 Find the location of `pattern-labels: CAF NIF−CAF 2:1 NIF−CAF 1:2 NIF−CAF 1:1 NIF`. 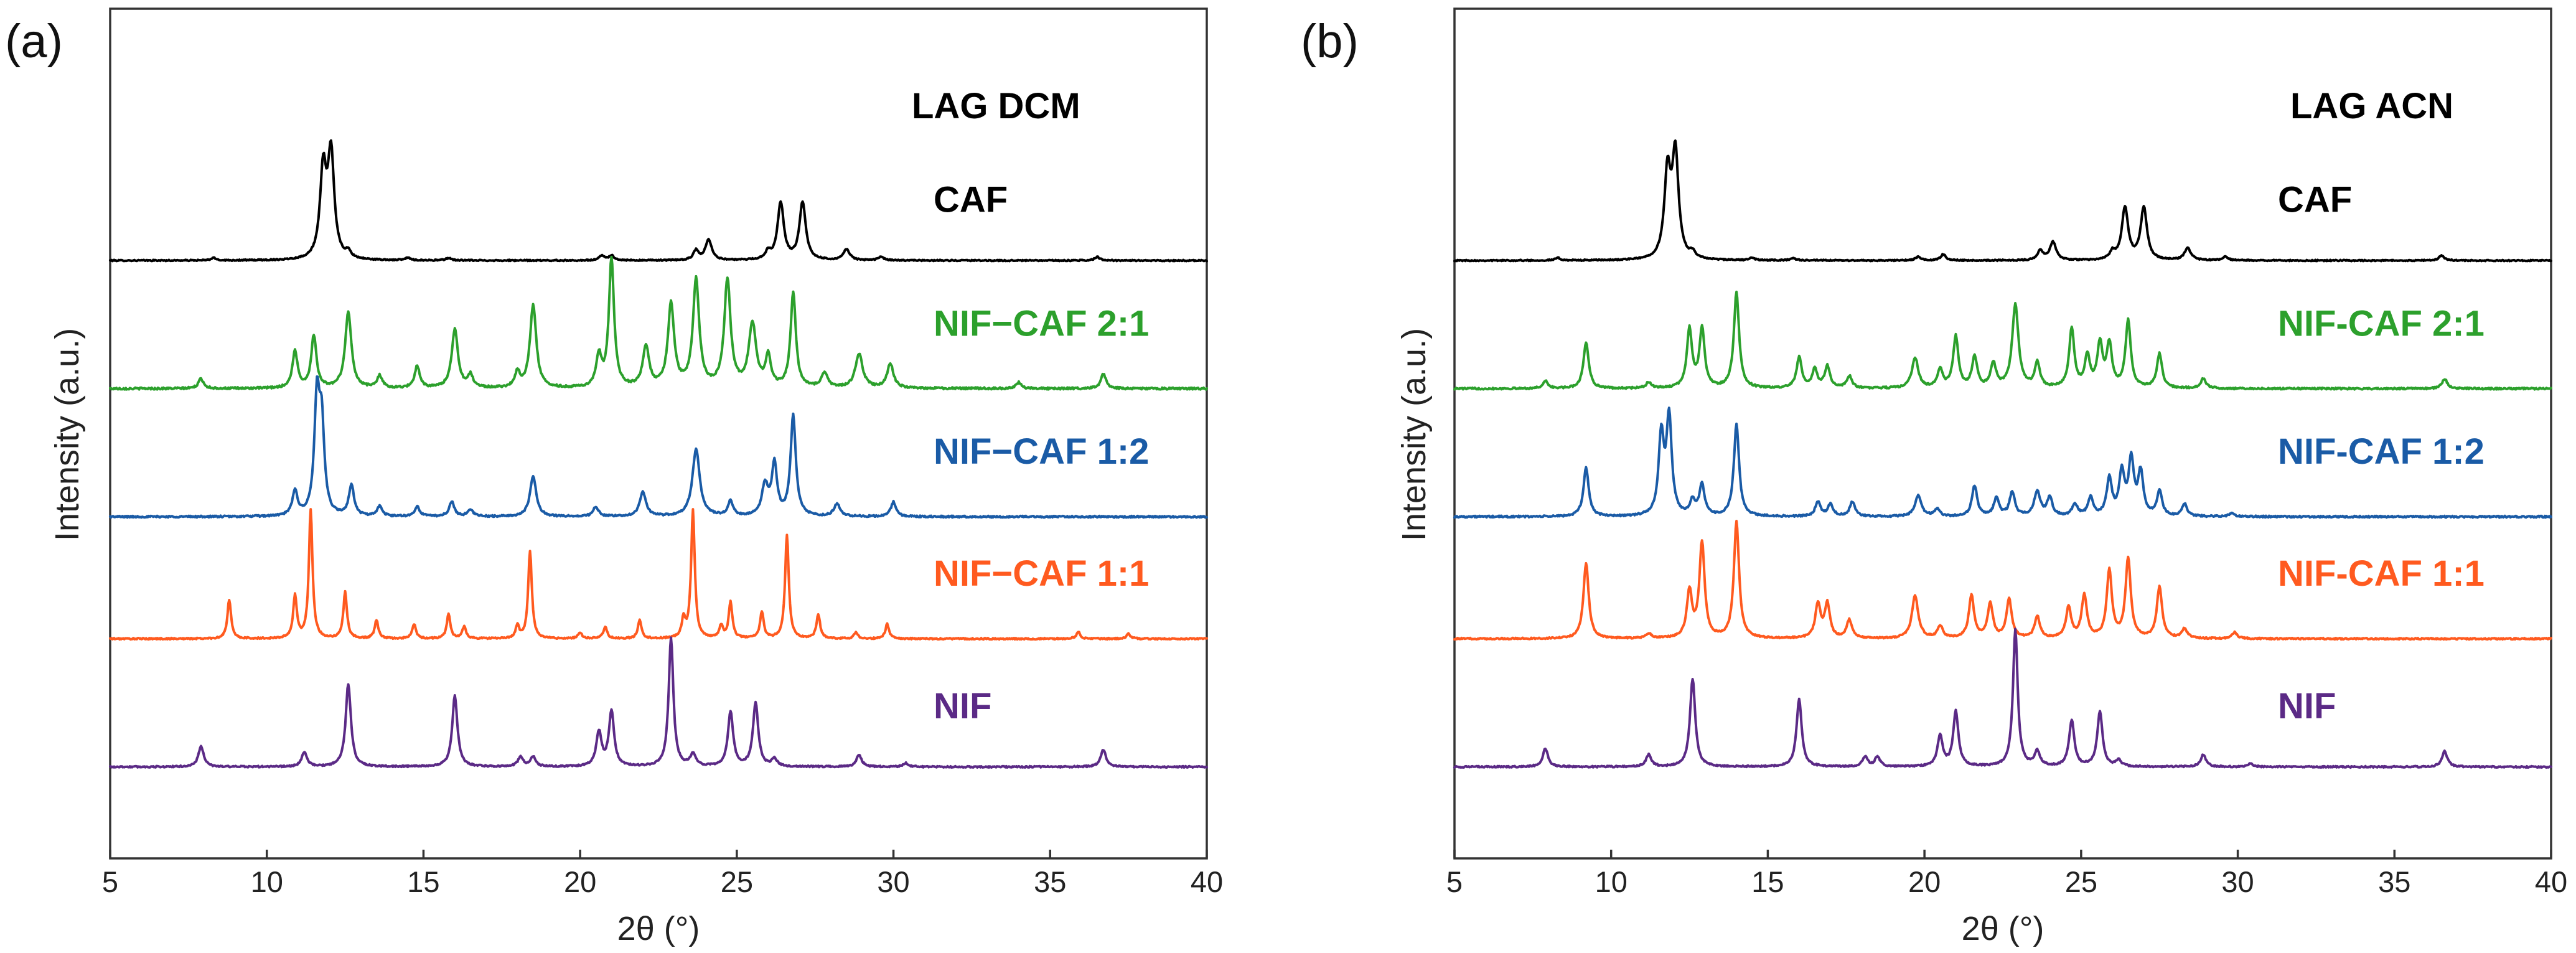

pattern-labels: CAF NIF−CAF 2:1 NIF−CAF 1:2 NIF−CAF 1:1 NIF is located at coordinates (1041, 453).